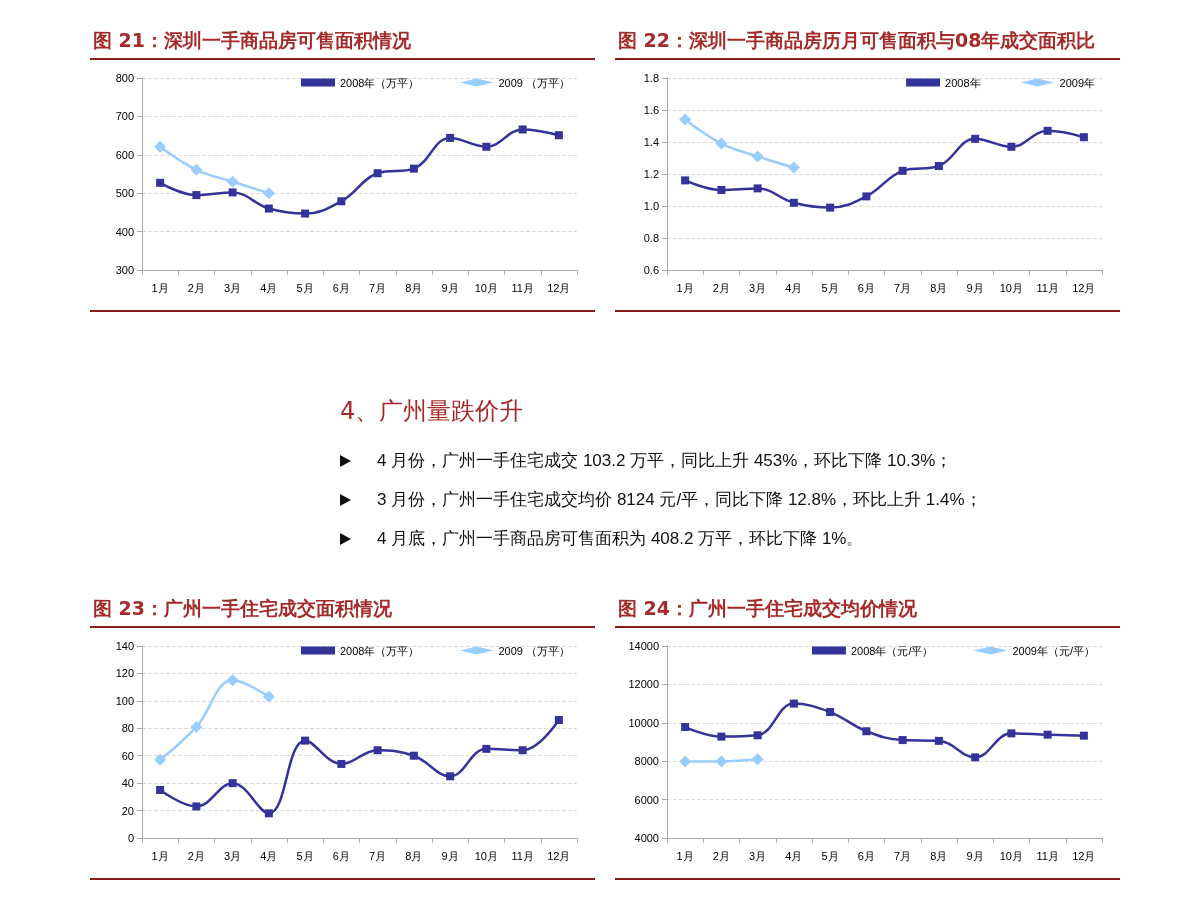 The width and height of the screenshot is (1190, 921). I want to click on y-tick-label: 300, so click(124, 270).